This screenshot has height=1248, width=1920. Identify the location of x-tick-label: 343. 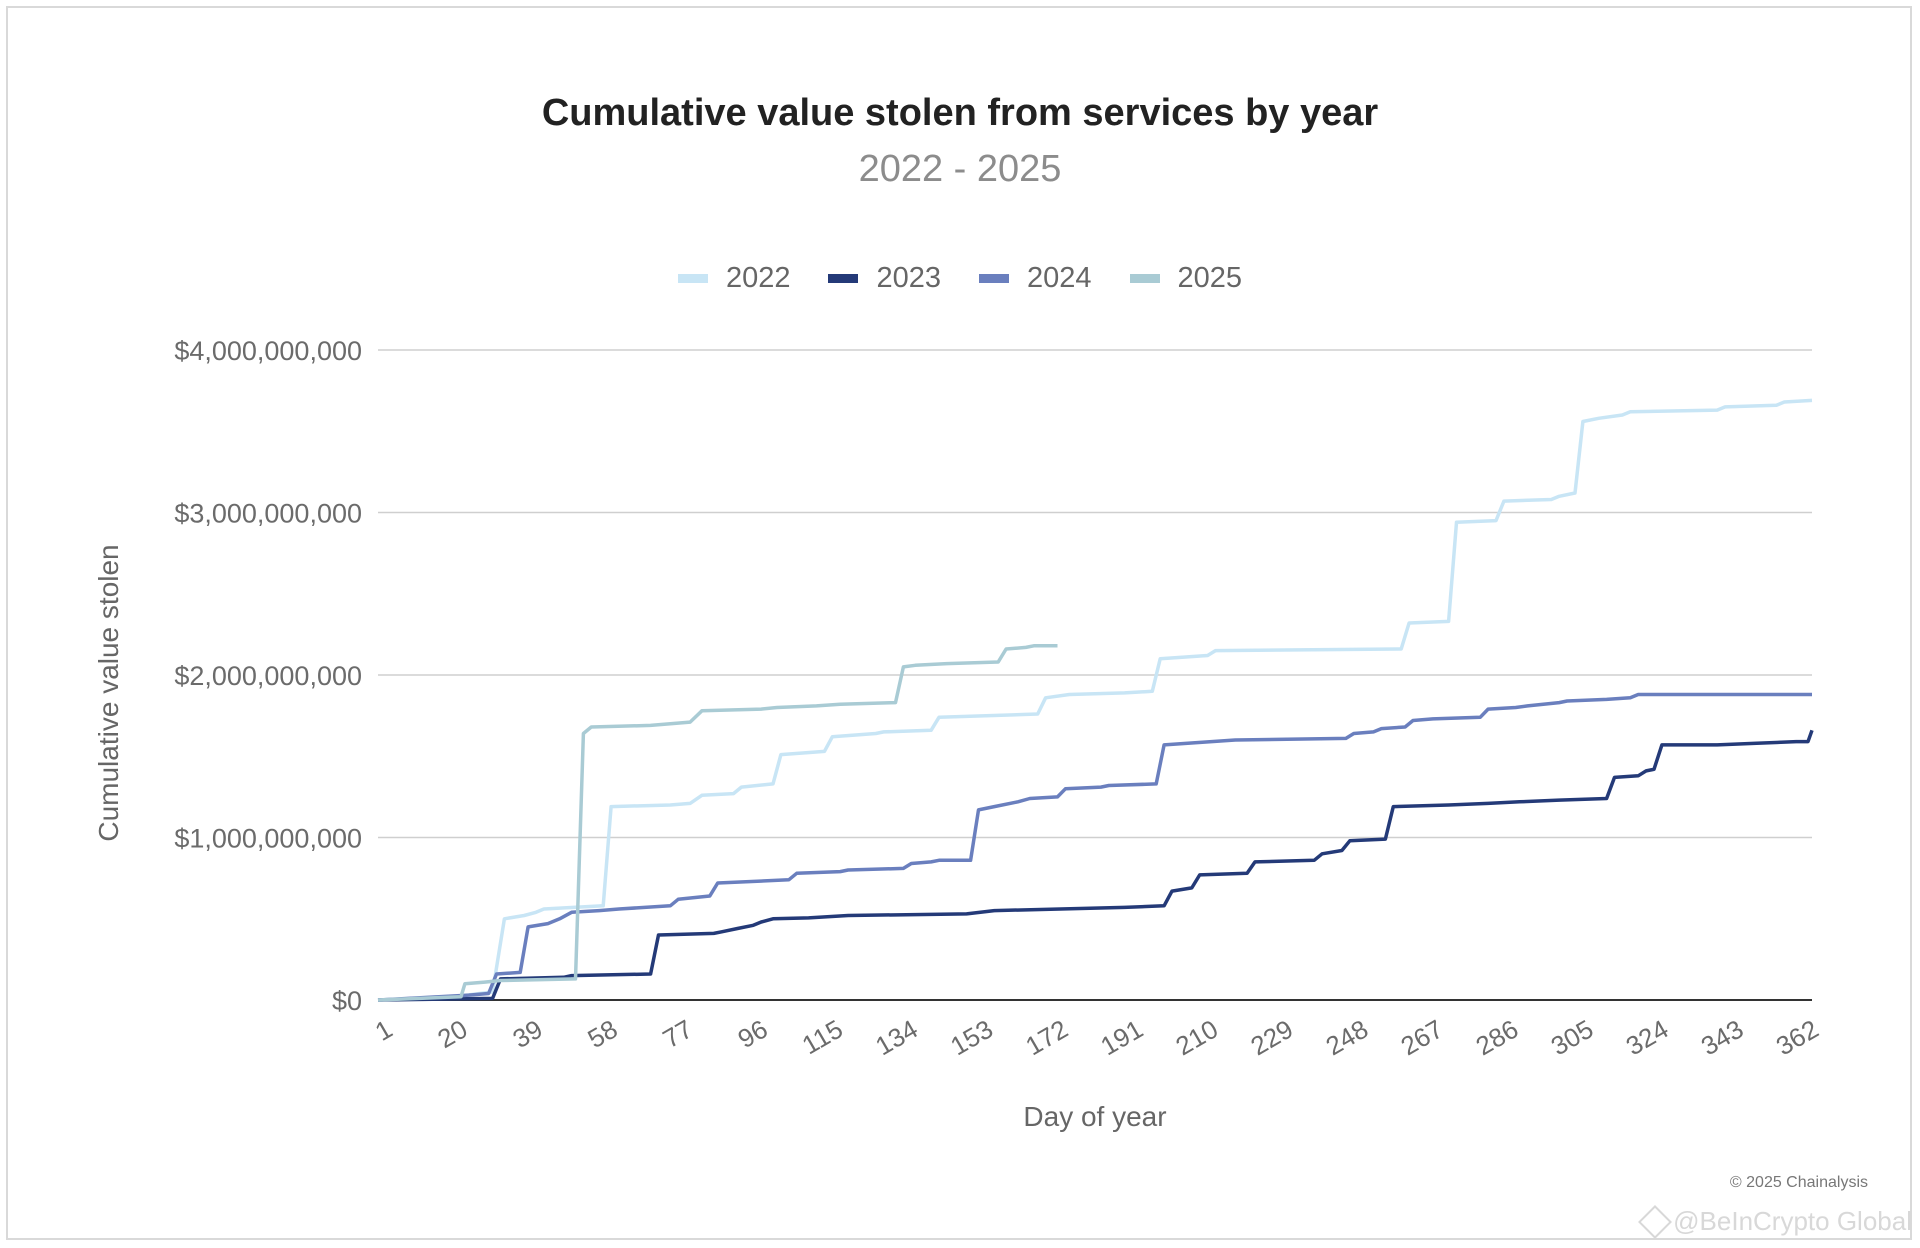
(1722, 1038).